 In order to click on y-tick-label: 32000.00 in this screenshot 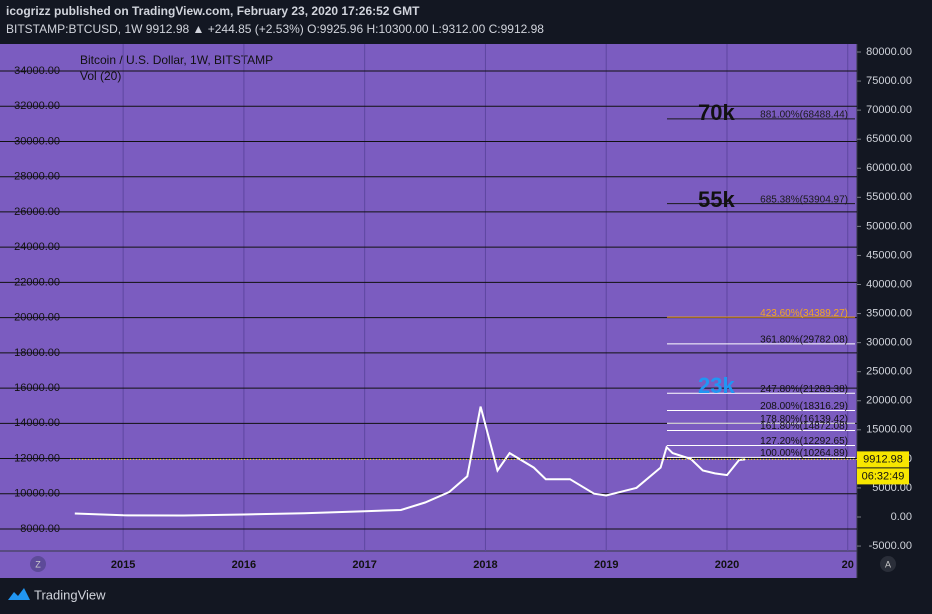, I will do `click(37, 106)`.